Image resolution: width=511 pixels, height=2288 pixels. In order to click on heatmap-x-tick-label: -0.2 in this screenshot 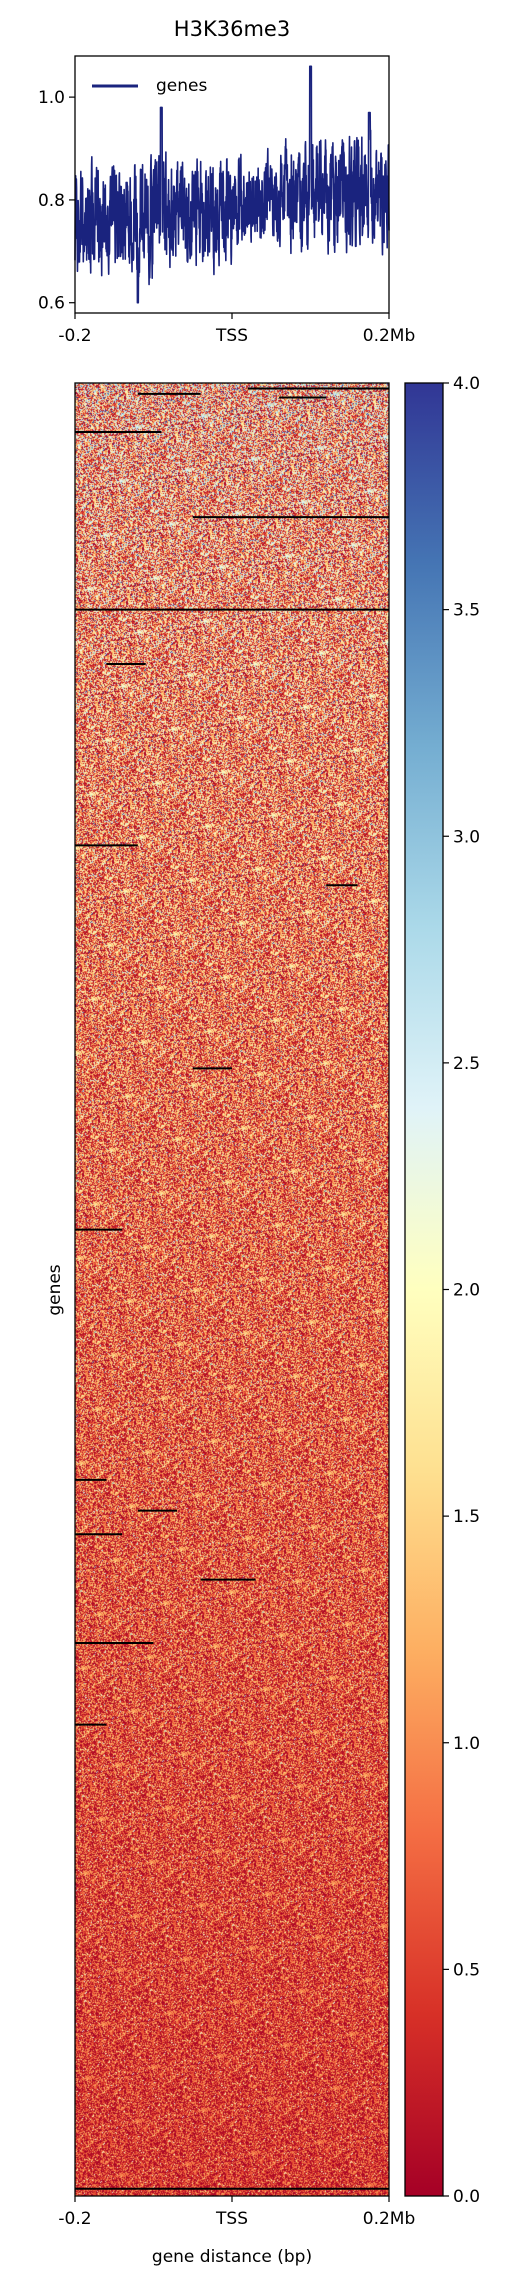, I will do `click(74, 2219)`.